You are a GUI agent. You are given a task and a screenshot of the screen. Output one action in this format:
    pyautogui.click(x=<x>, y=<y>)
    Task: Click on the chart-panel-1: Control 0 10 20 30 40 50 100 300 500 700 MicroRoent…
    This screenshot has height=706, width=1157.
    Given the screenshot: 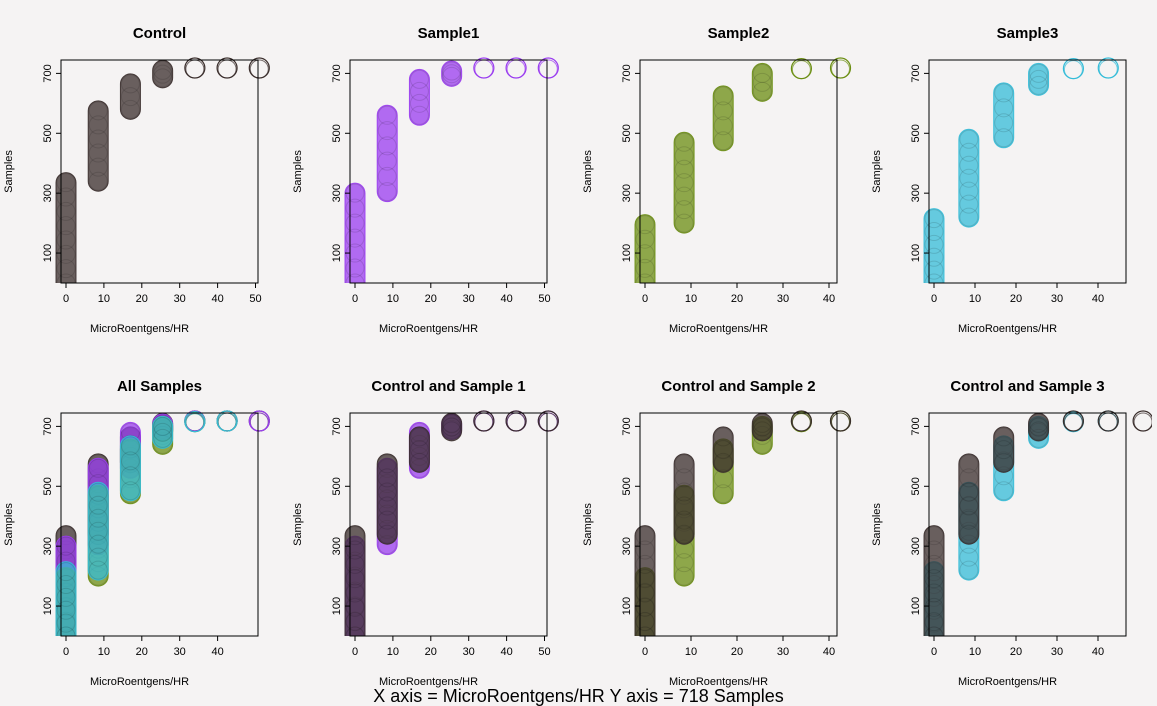 What is the action you would take?
    pyautogui.click(x=136, y=180)
    